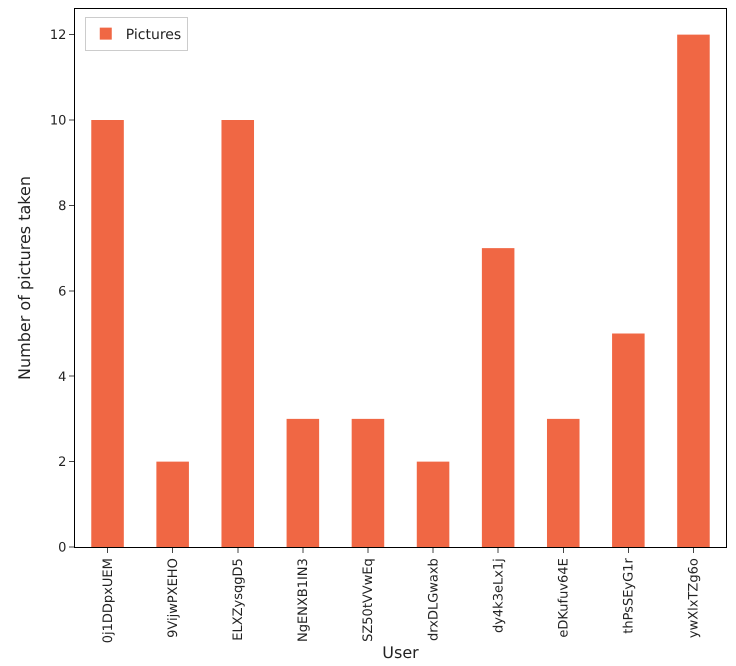 The width and height of the screenshot is (736, 666). Describe the element at coordinates (401, 652) in the screenshot. I see `x-axis-title: User` at that location.